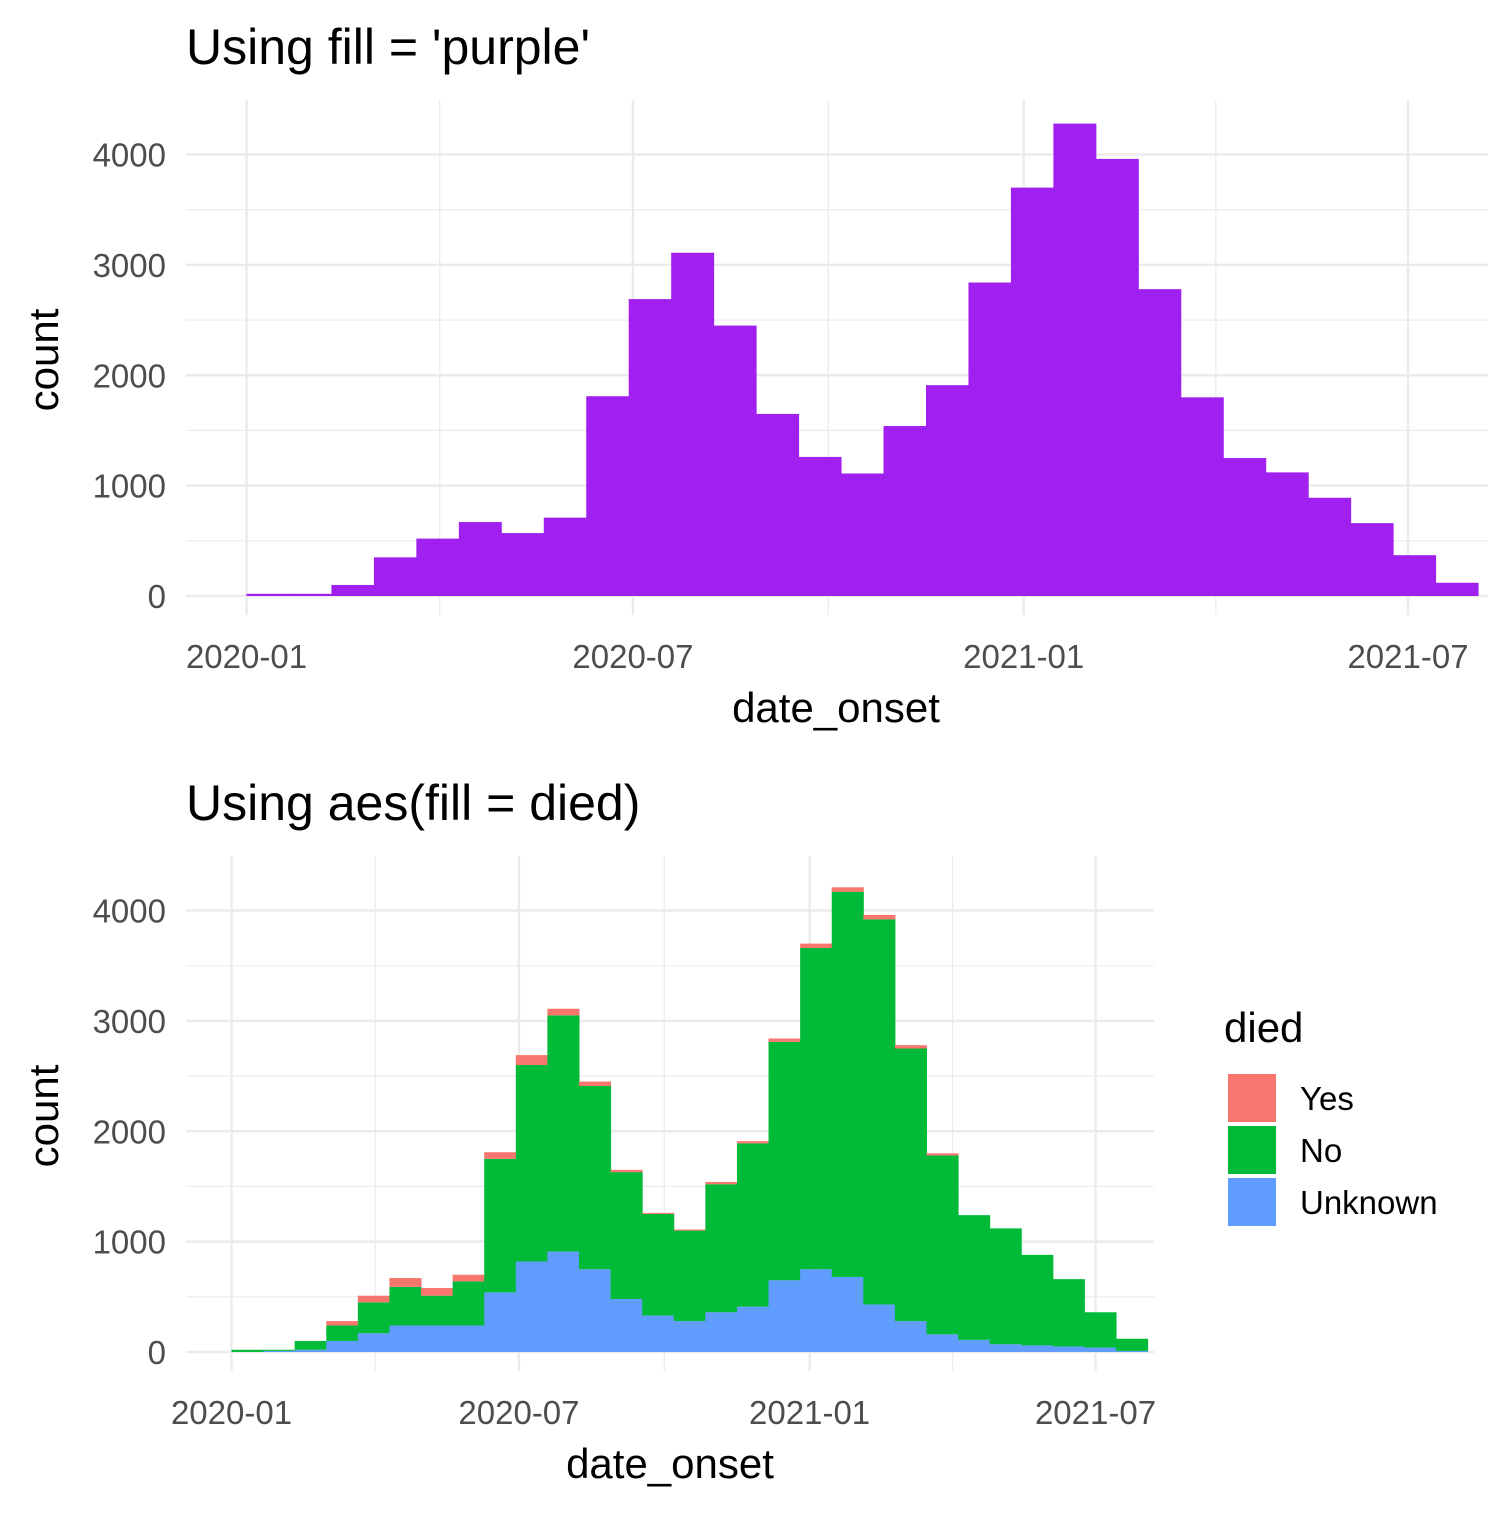 The width and height of the screenshot is (1512, 1517). I want to click on legend-items: Yes No Unknown, so click(1333, 1150).